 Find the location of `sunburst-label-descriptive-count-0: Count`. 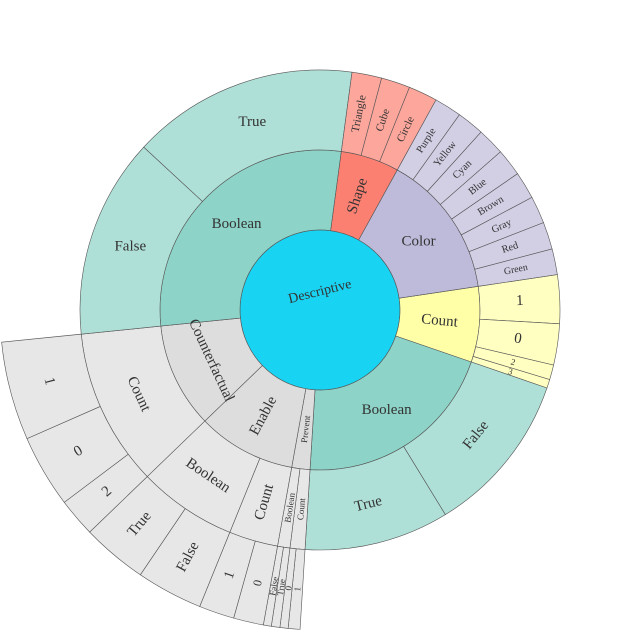

sunburst-label-descriptive-count-0: Count is located at coordinates (440, 320).